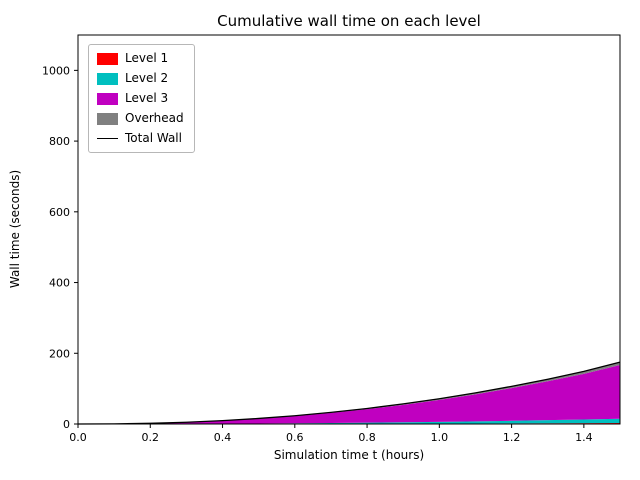 Image resolution: width=640 pixels, height=480 pixels. What do you see at coordinates (107, 58) in the screenshot?
I see `level1-swatch` at bounding box center [107, 58].